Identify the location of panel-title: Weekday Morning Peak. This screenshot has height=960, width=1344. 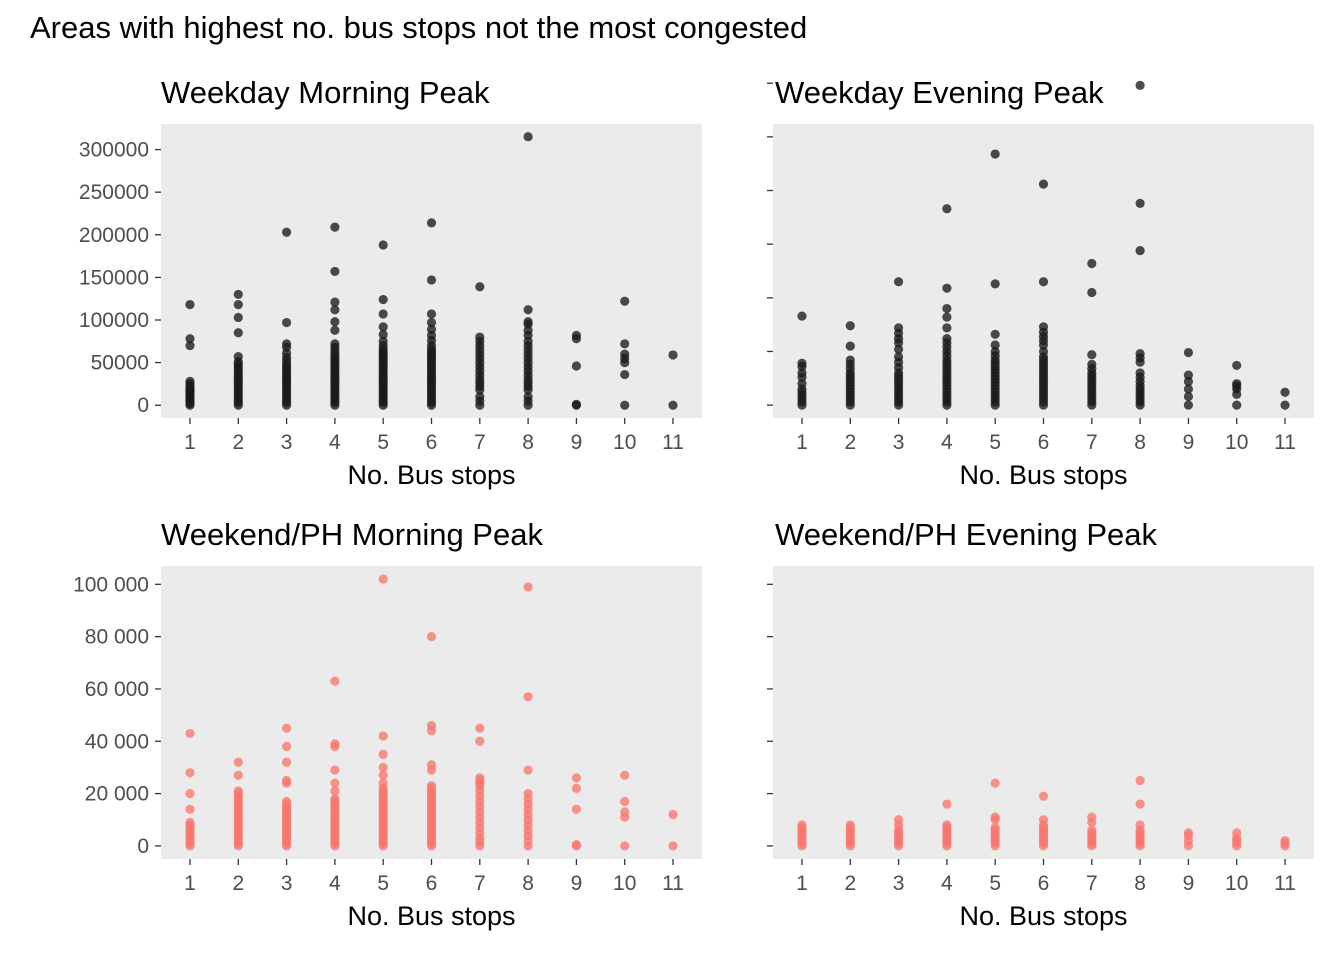
(325, 92).